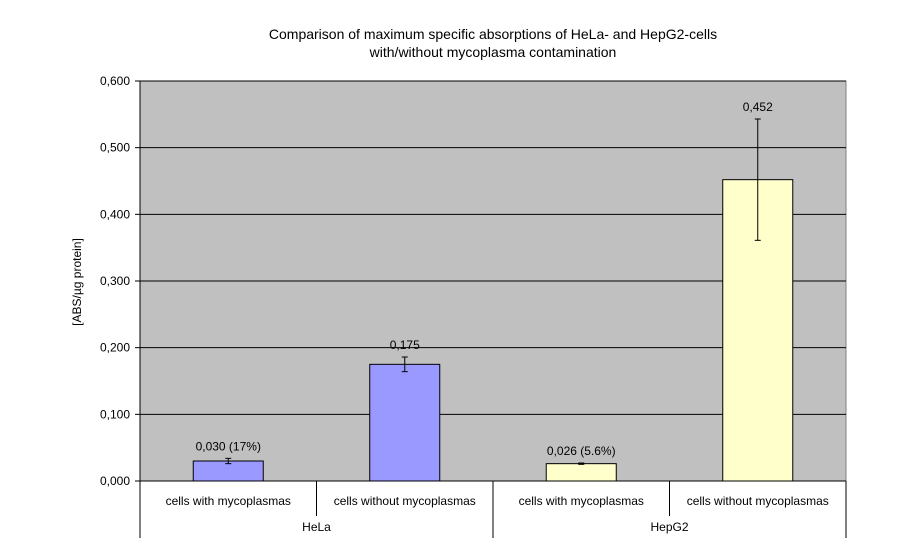 This screenshot has width=900, height=559. What do you see at coordinates (115, 81) in the screenshot?
I see `y-tick-label: 0,600` at bounding box center [115, 81].